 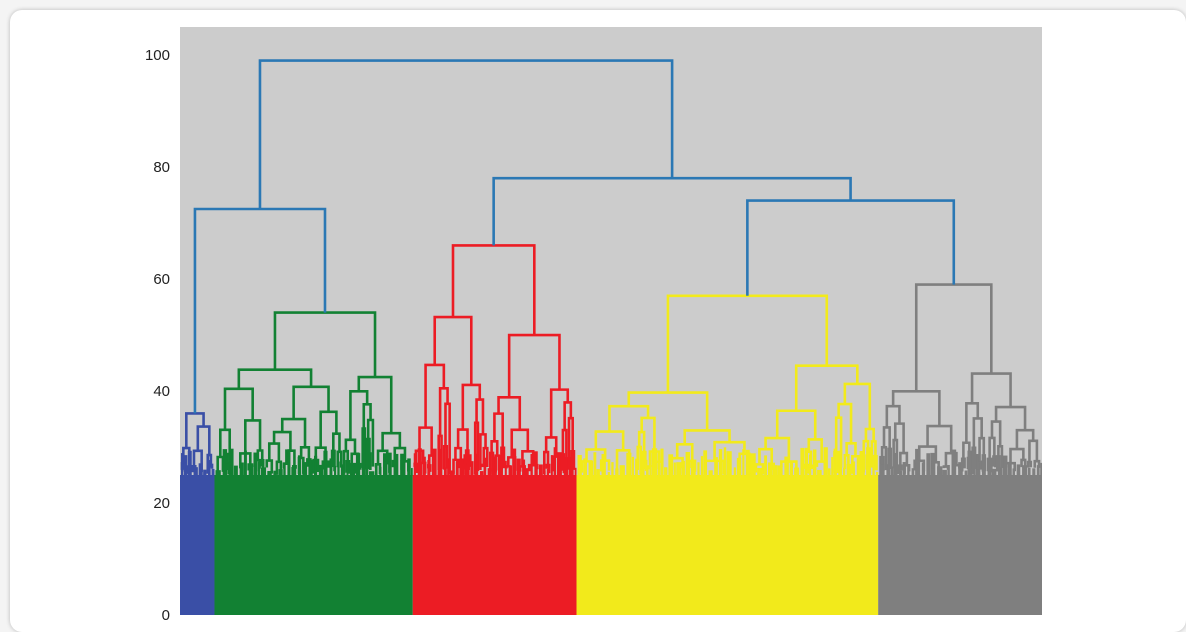 I want to click on y-tick-label: 0, so click(x=166, y=615).